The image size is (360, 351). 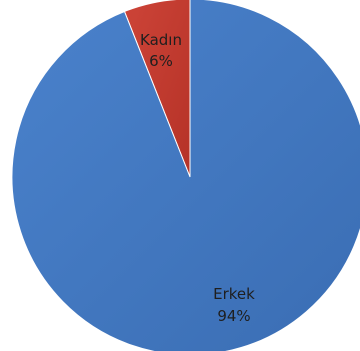 What do you see at coordinates (161, 40) in the screenshot?
I see `slice-label-kadin-name: Kadın` at bounding box center [161, 40].